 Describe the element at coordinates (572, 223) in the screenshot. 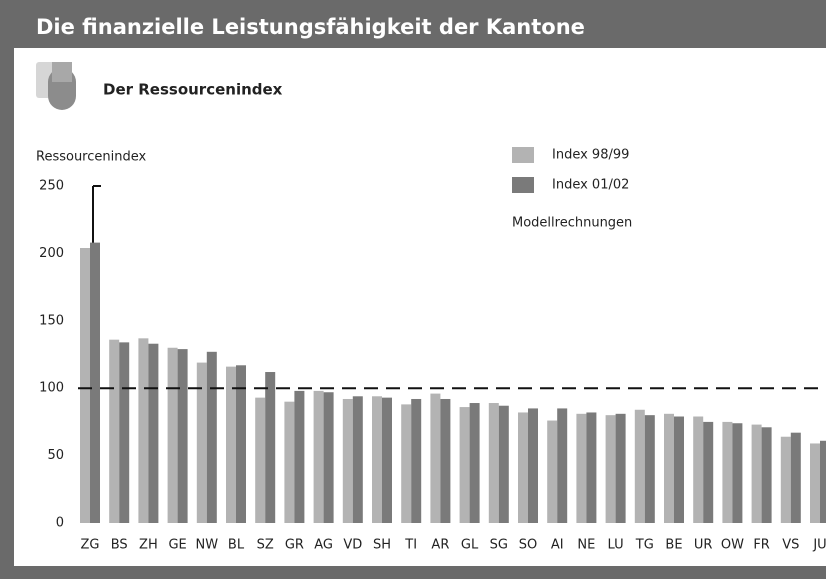

I see `annotation: Modellrechnungen` at that location.